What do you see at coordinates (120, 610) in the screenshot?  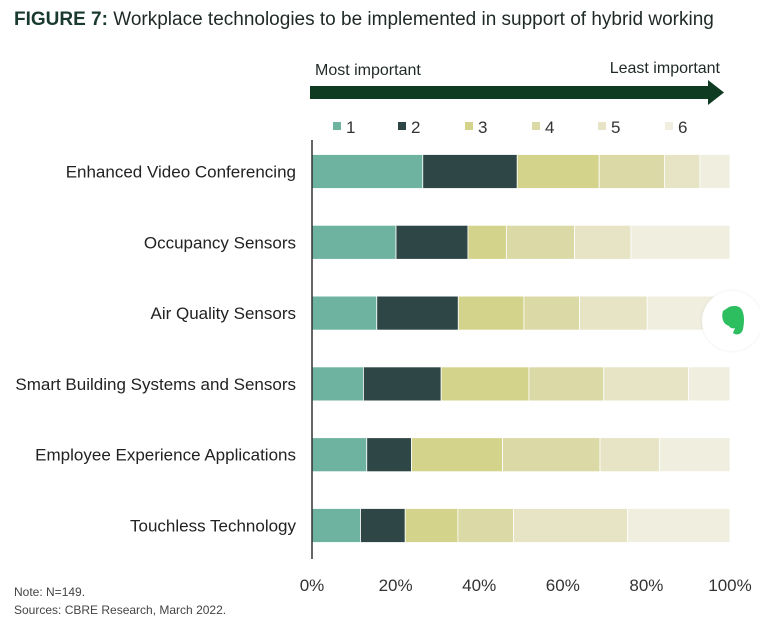 I see `chart-sources: Sources: CBRE Research, March 2022.` at bounding box center [120, 610].